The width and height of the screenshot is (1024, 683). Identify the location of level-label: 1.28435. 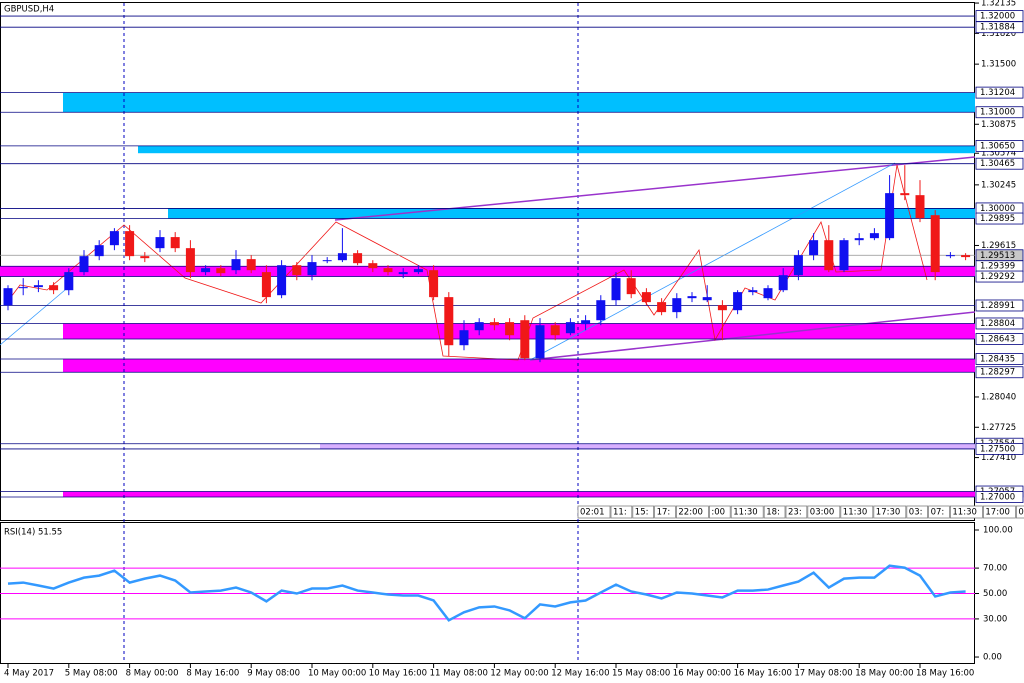
(997, 359).